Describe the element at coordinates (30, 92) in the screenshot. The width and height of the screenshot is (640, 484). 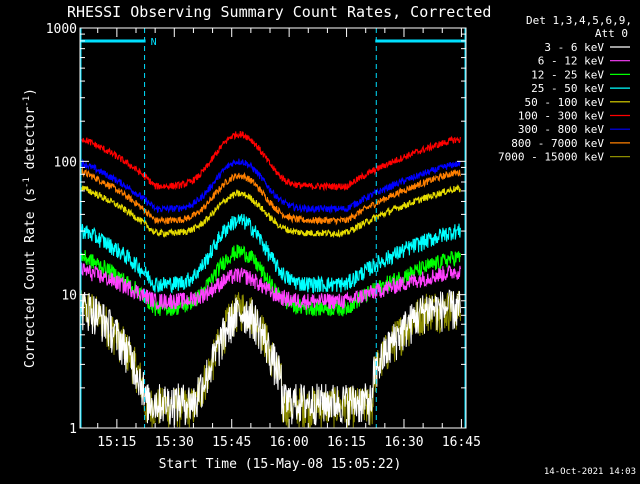
I see `y-axis-label-part: )` at that location.